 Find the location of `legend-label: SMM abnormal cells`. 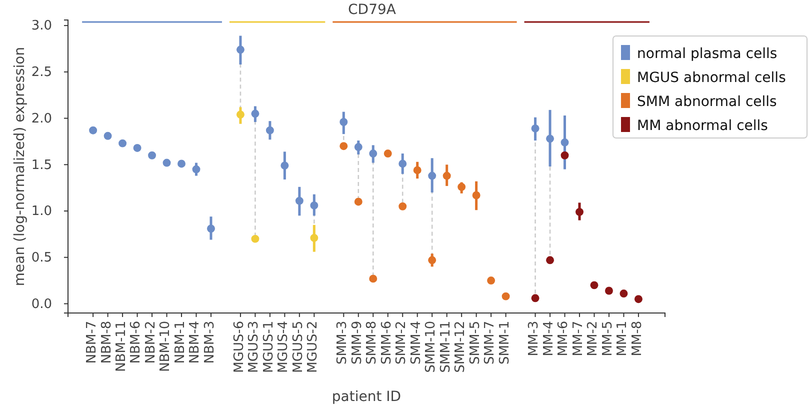

legend-label: SMM abnormal cells is located at coordinates (707, 102).